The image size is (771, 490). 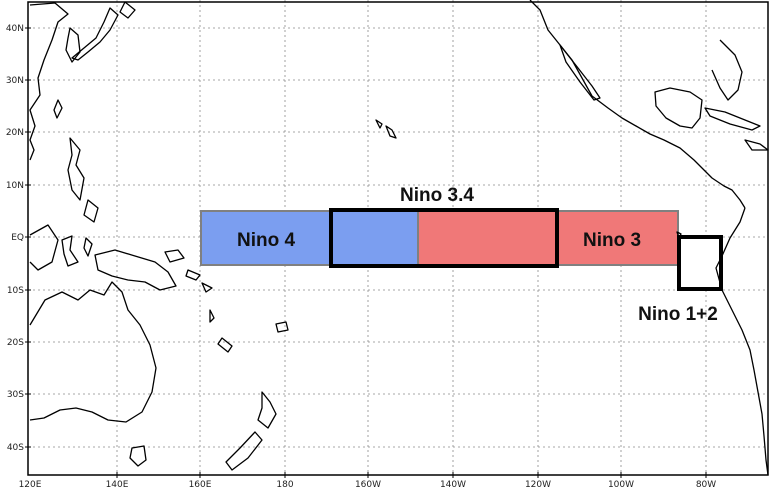 What do you see at coordinates (284, 485) in the screenshot?
I see `lon-tick-label: 180` at bounding box center [284, 485].